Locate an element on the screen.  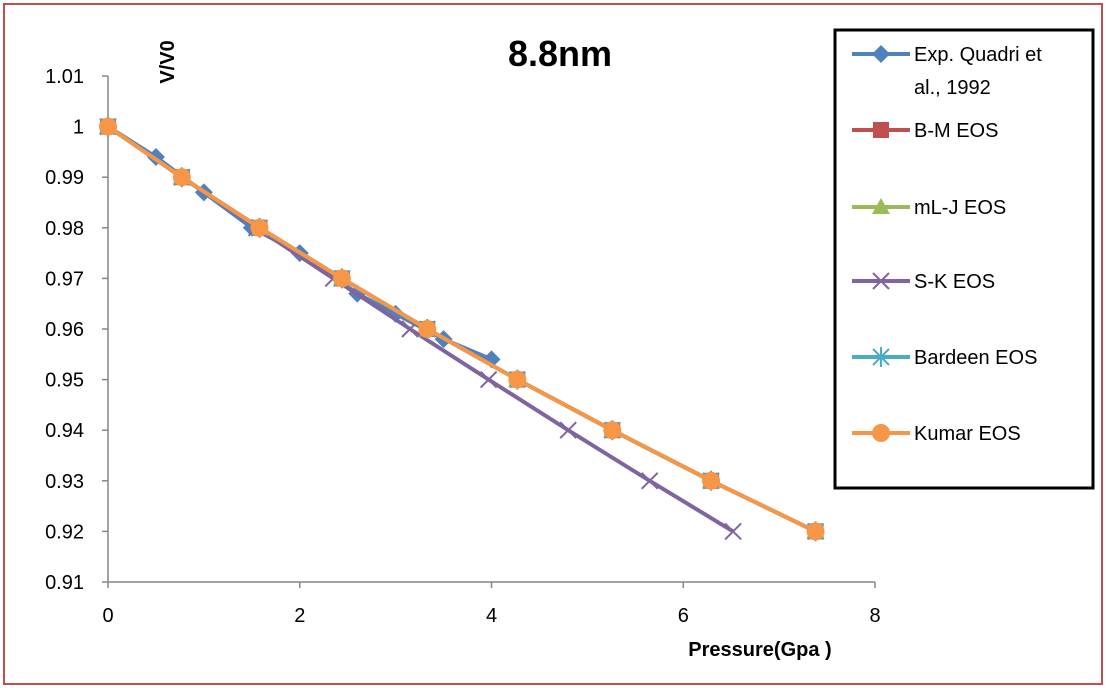
legend-entry: S-K EOS is located at coordinates (923, 282).